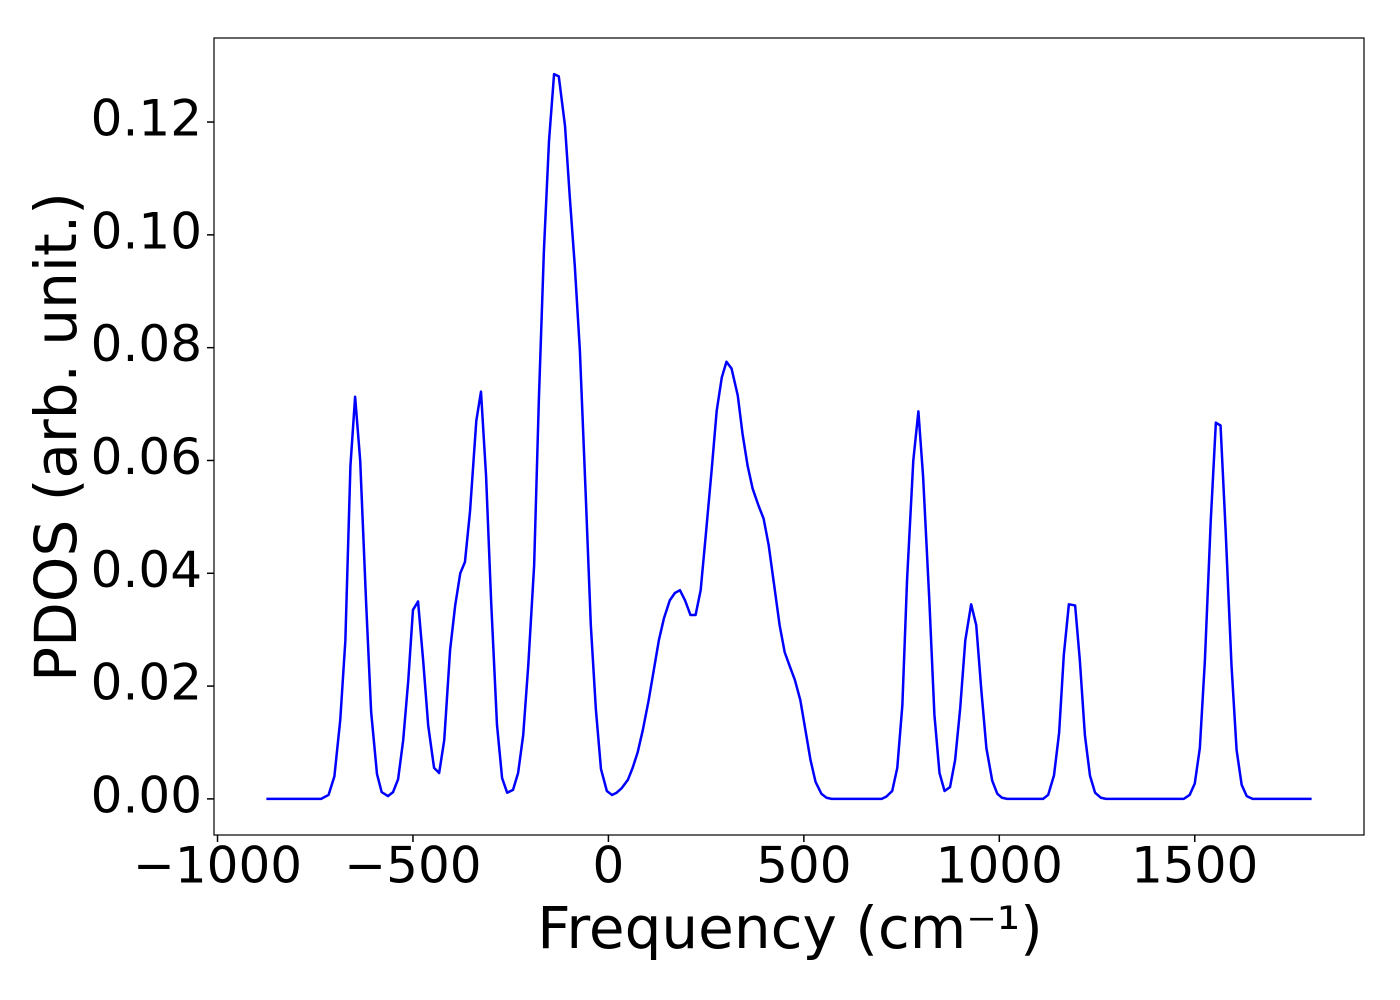 The width and height of the screenshot is (1400, 1000). What do you see at coordinates (1194, 866) in the screenshot?
I see `x-tick-label: 1500` at bounding box center [1194, 866].